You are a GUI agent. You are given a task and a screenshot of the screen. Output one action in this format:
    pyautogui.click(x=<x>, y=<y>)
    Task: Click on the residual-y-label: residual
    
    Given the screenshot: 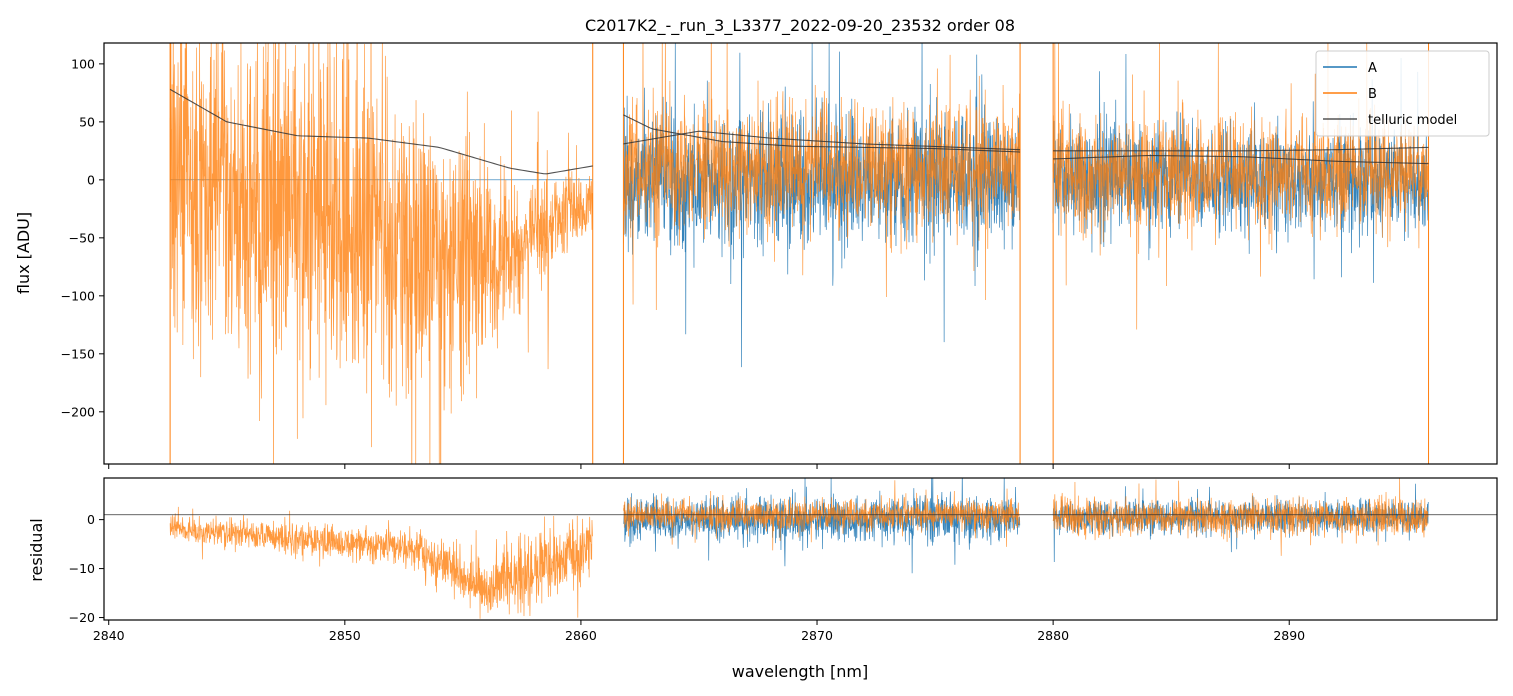 What is the action you would take?
    pyautogui.click(x=36, y=549)
    